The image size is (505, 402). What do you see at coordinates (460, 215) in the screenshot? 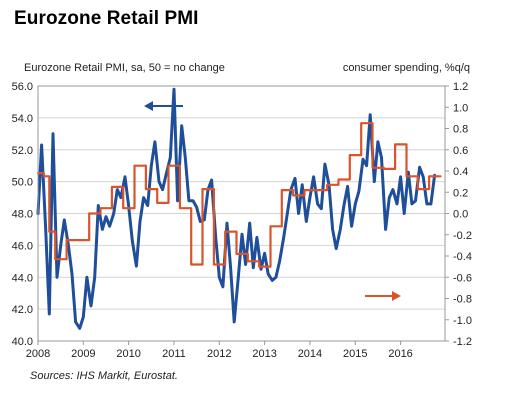
I see `right-tick-label: 0.0` at bounding box center [460, 215].